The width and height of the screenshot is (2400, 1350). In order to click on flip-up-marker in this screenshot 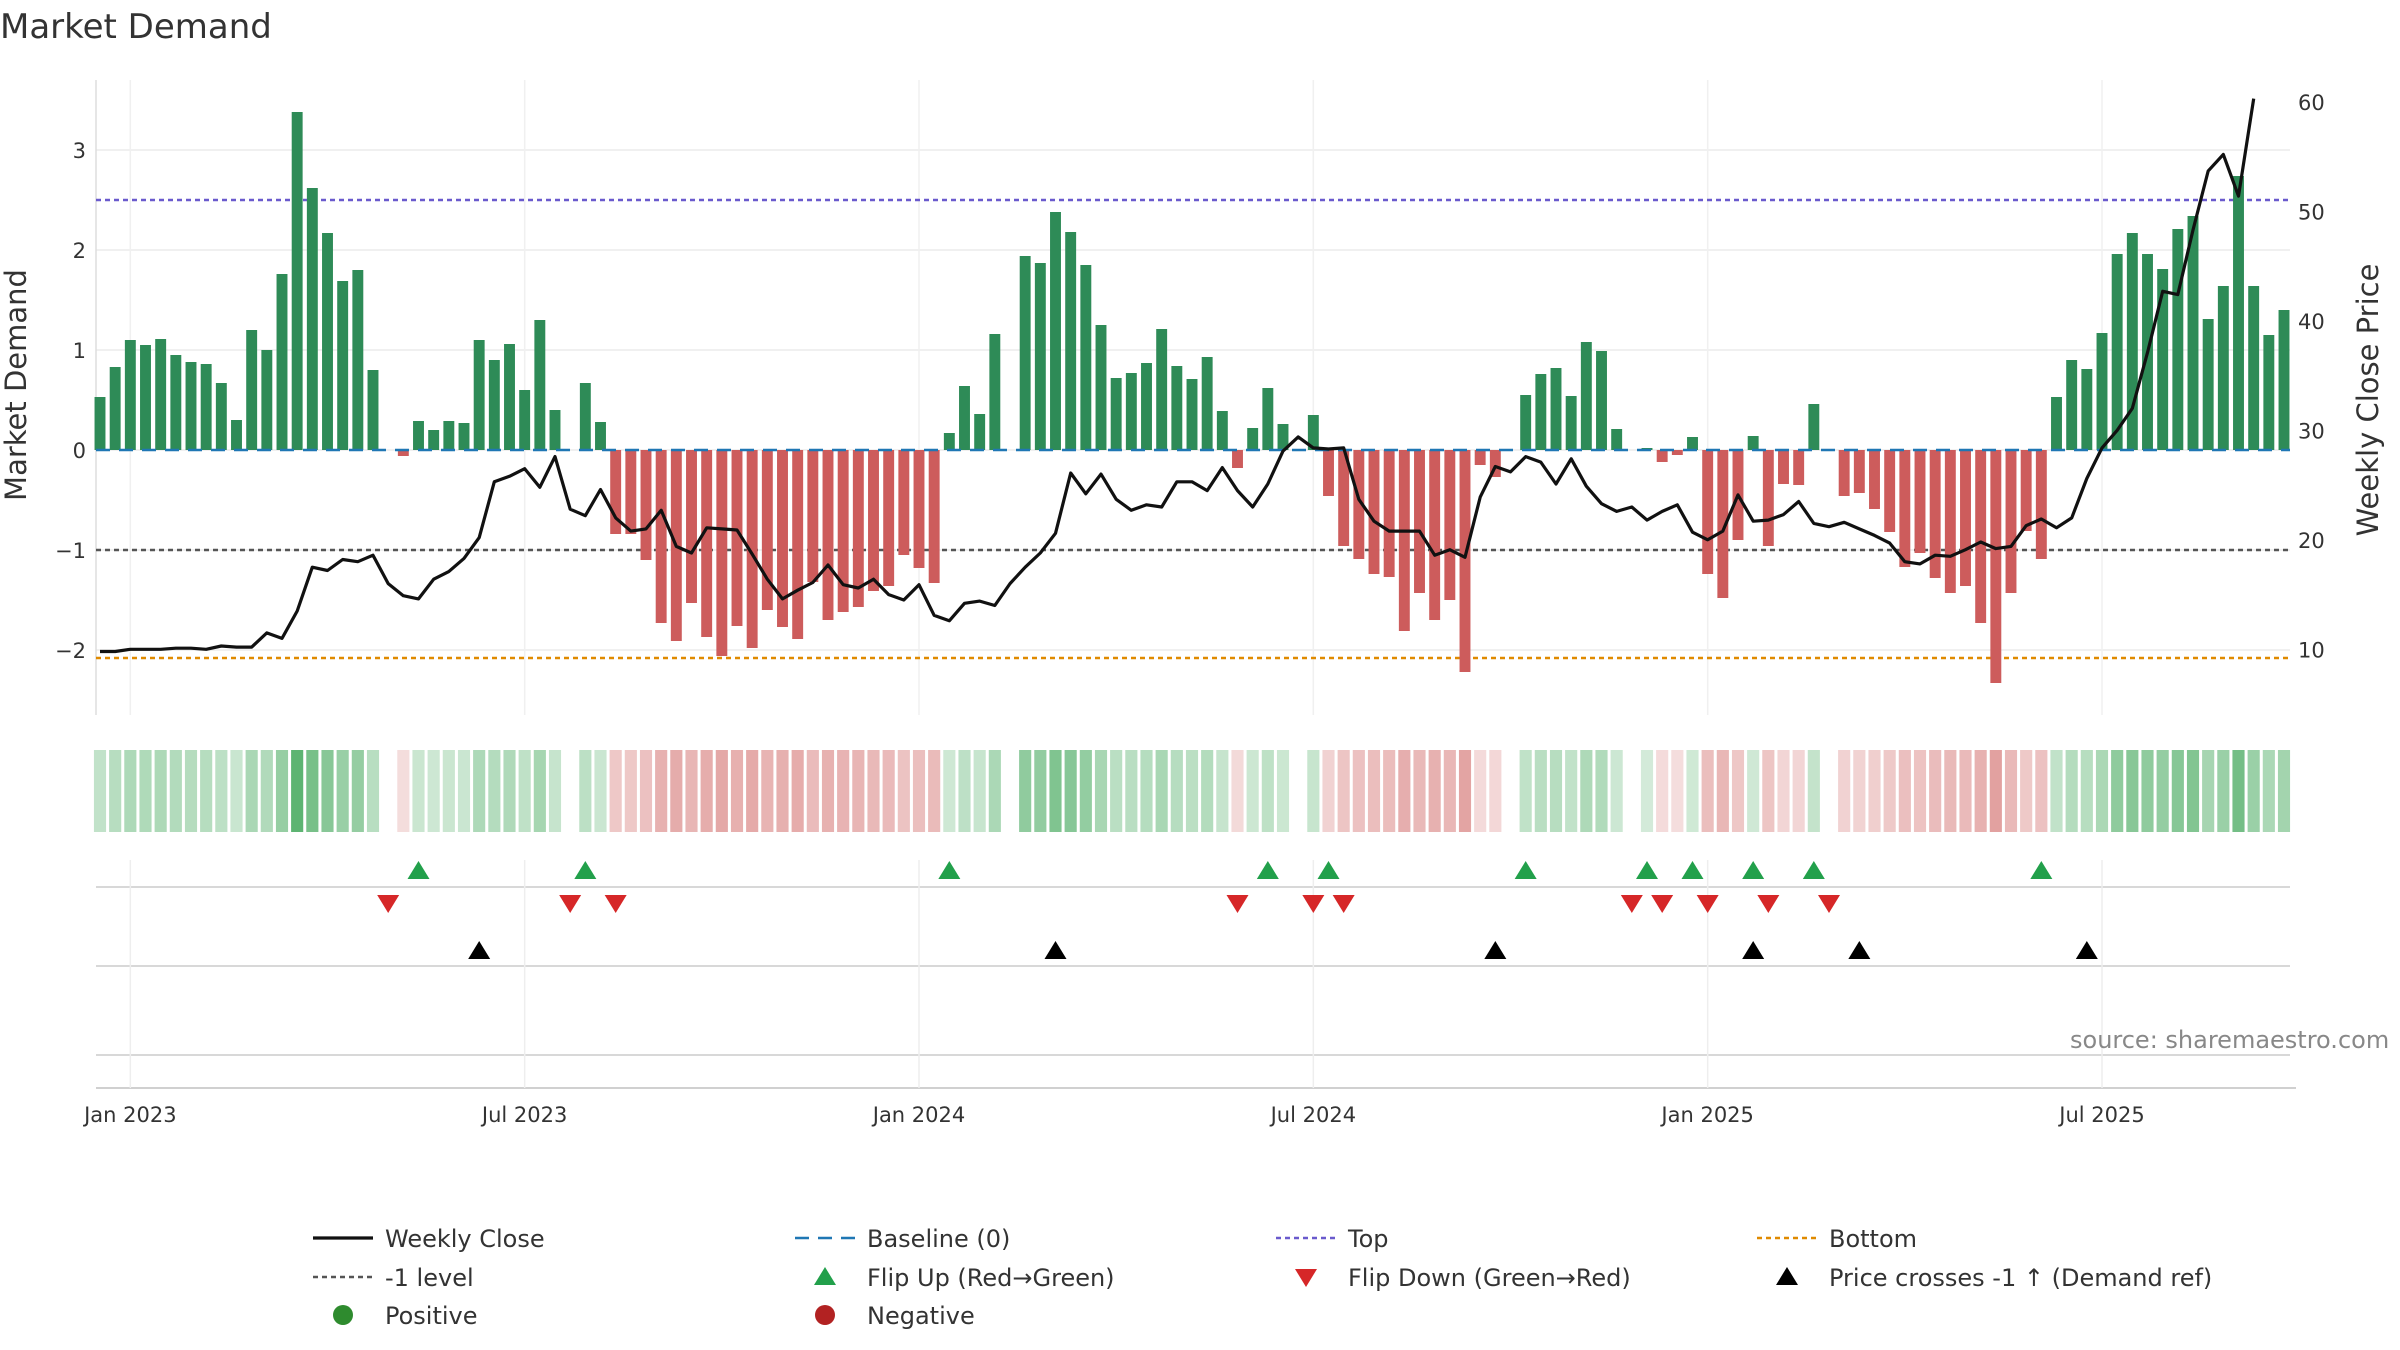, I will do `click(1692, 870)`.